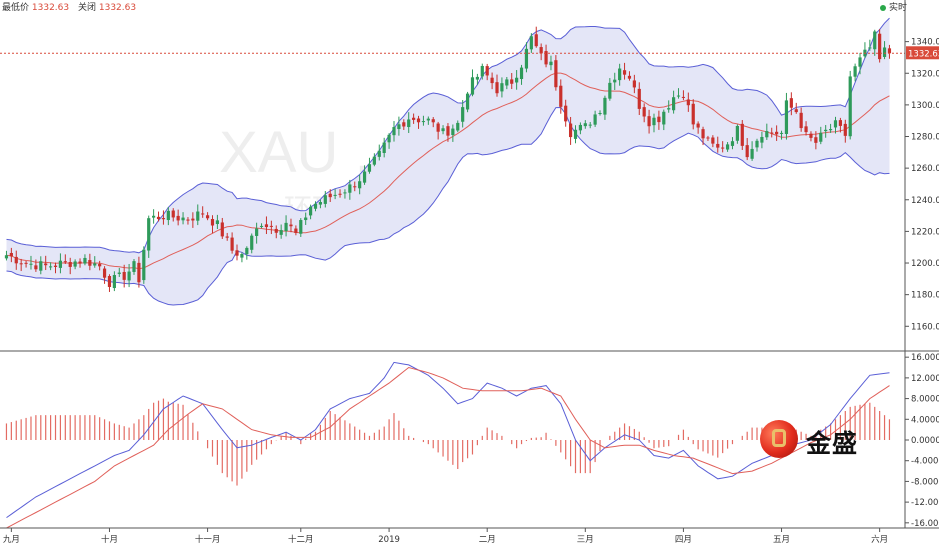 The height and width of the screenshot is (550, 939). What do you see at coordinates (487, 540) in the screenshot?
I see `date-tick-label: 二月` at bounding box center [487, 540].